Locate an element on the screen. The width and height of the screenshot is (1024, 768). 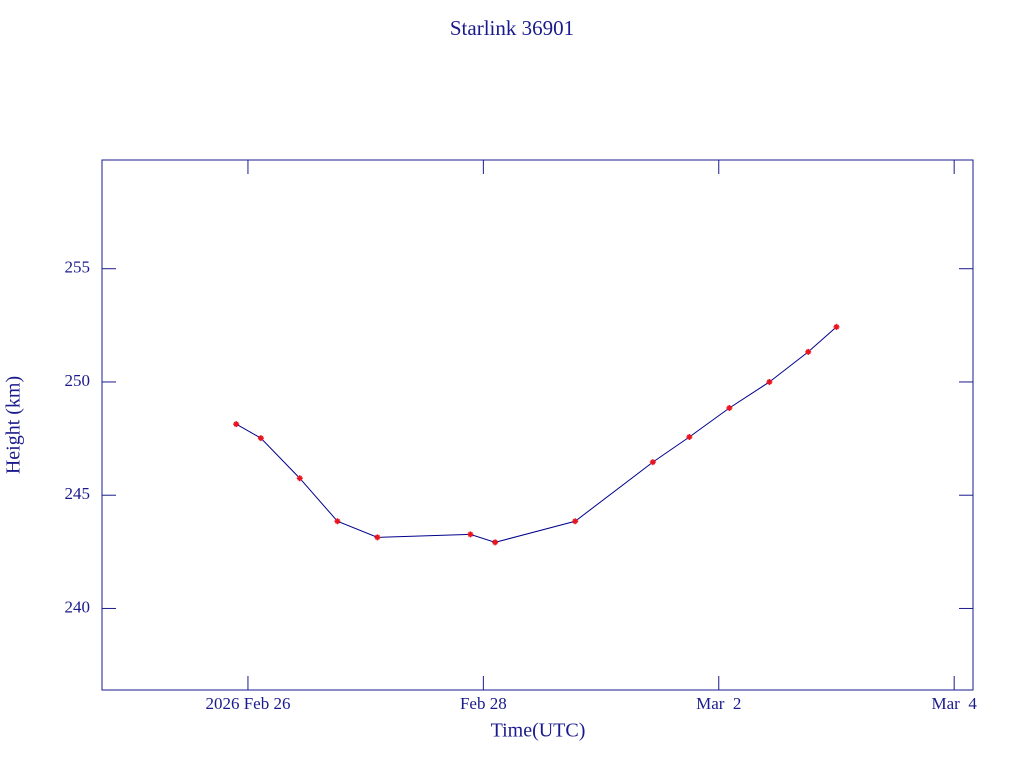
x-axis-label: Time(UTC) is located at coordinates (538, 731).